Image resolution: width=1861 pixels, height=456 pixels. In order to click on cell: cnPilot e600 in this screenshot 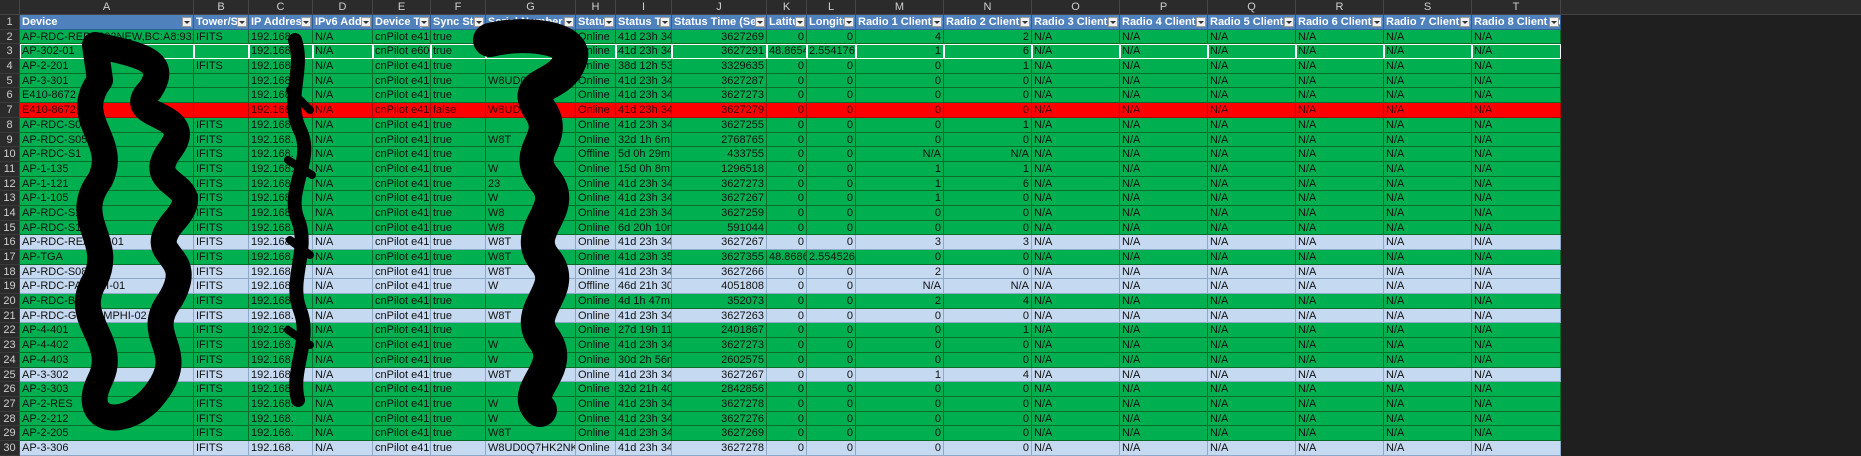, I will do `click(402, 52)`.